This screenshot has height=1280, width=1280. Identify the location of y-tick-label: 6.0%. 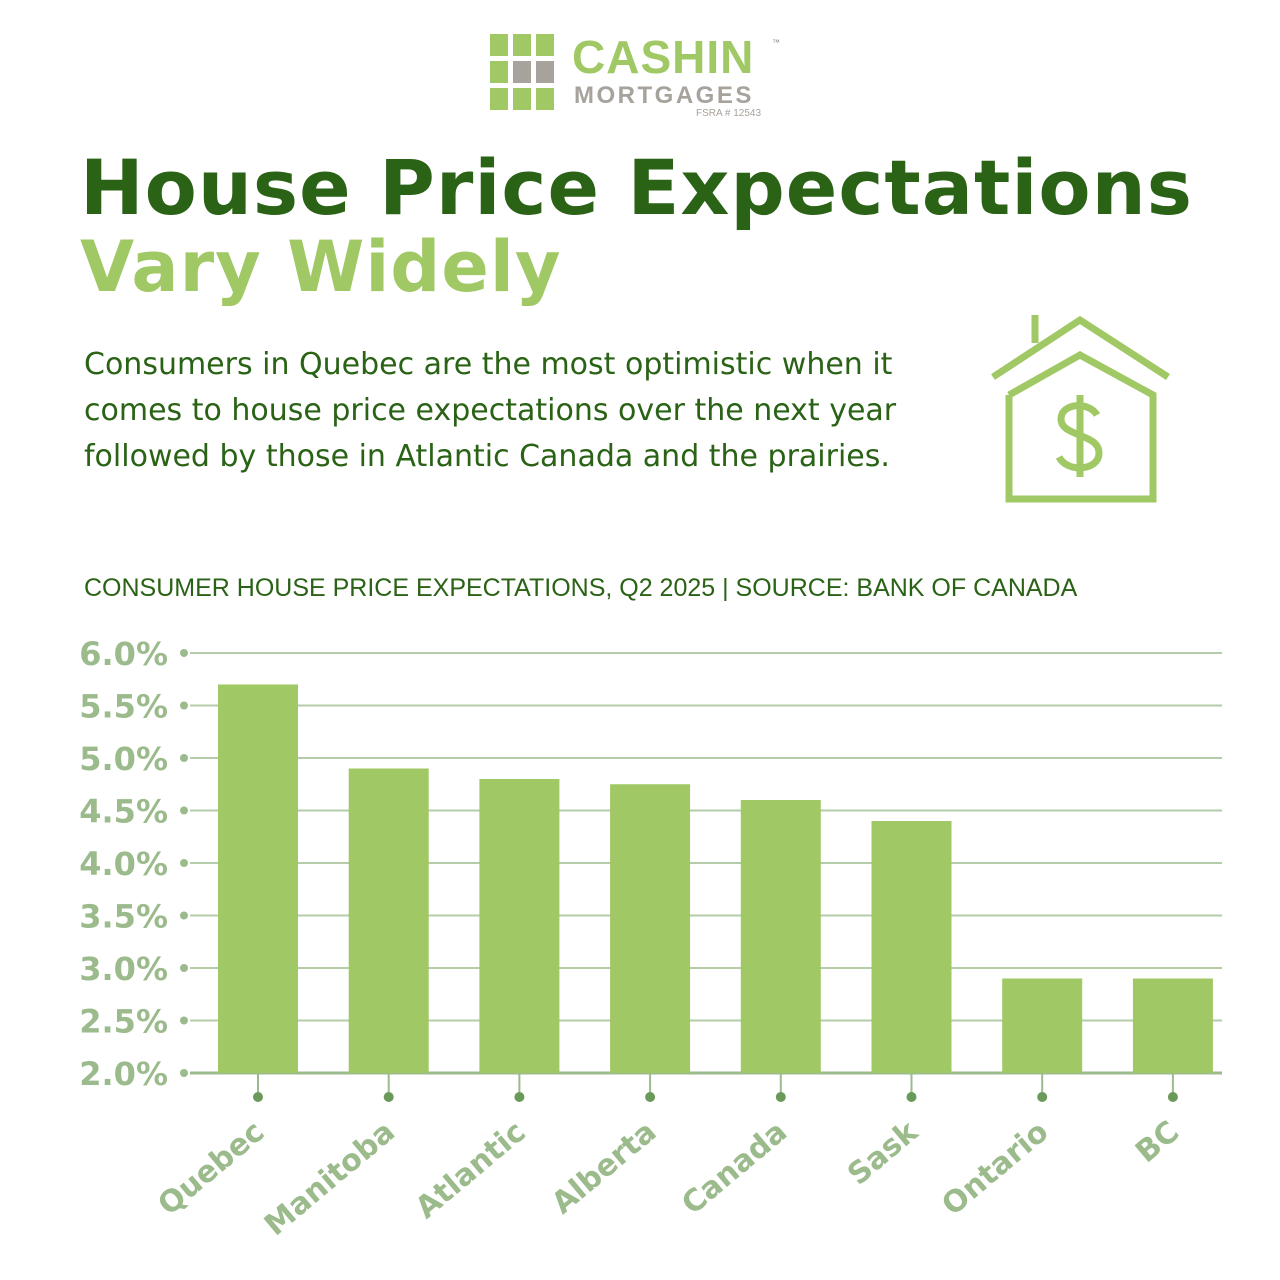
(123, 654).